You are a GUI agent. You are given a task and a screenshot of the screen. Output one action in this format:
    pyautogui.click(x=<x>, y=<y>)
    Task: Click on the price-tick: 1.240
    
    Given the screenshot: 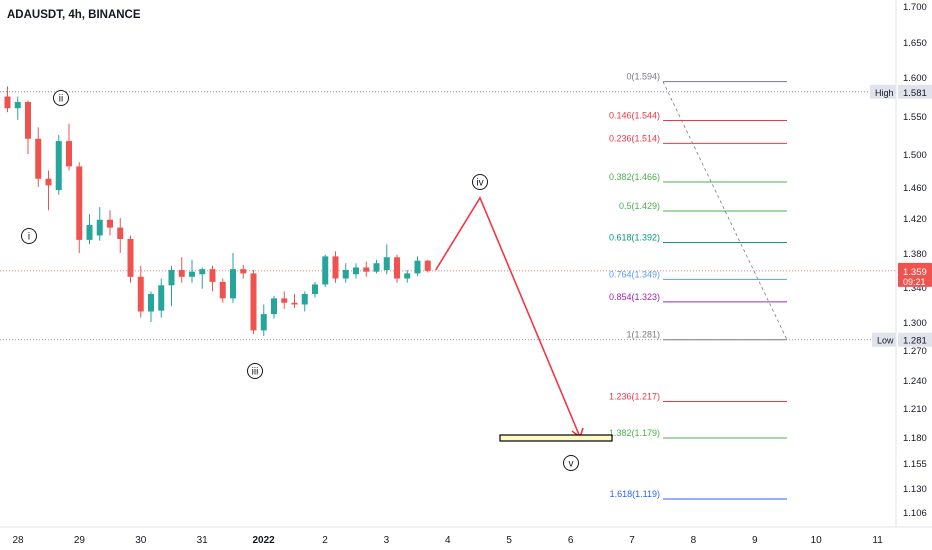 What is the action you would take?
    pyautogui.click(x=915, y=381)
    